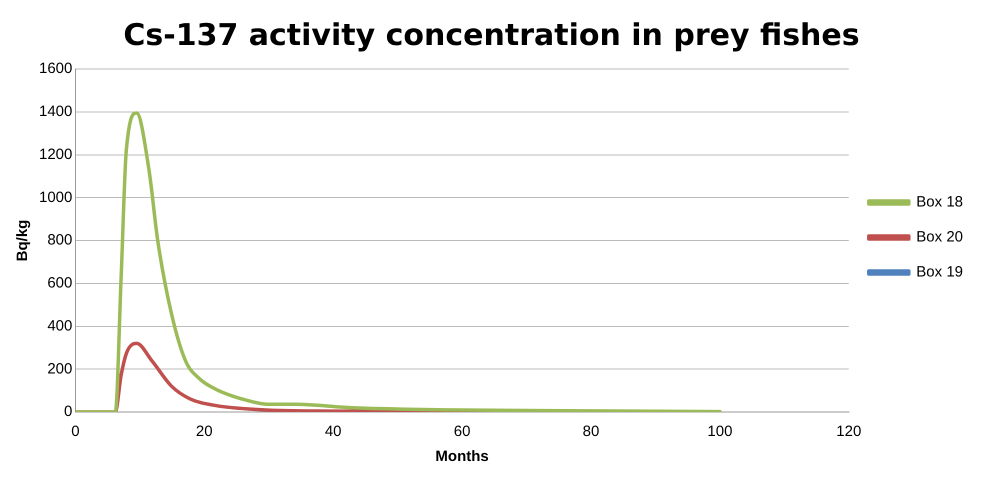 The width and height of the screenshot is (993, 485). Describe the element at coordinates (940, 272) in the screenshot. I see `legend-label: Box 19` at that location.